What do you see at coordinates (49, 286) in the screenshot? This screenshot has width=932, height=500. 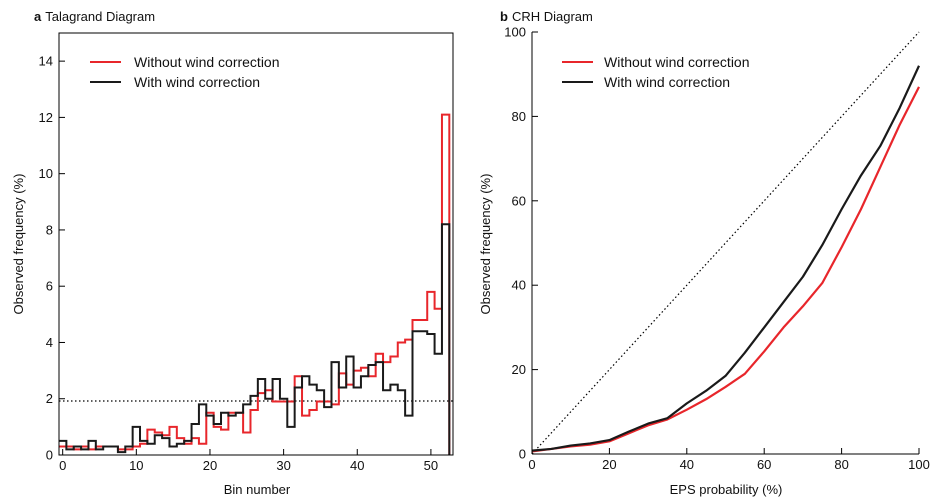 I see `talagrand-y-tick-label: 6` at bounding box center [49, 286].